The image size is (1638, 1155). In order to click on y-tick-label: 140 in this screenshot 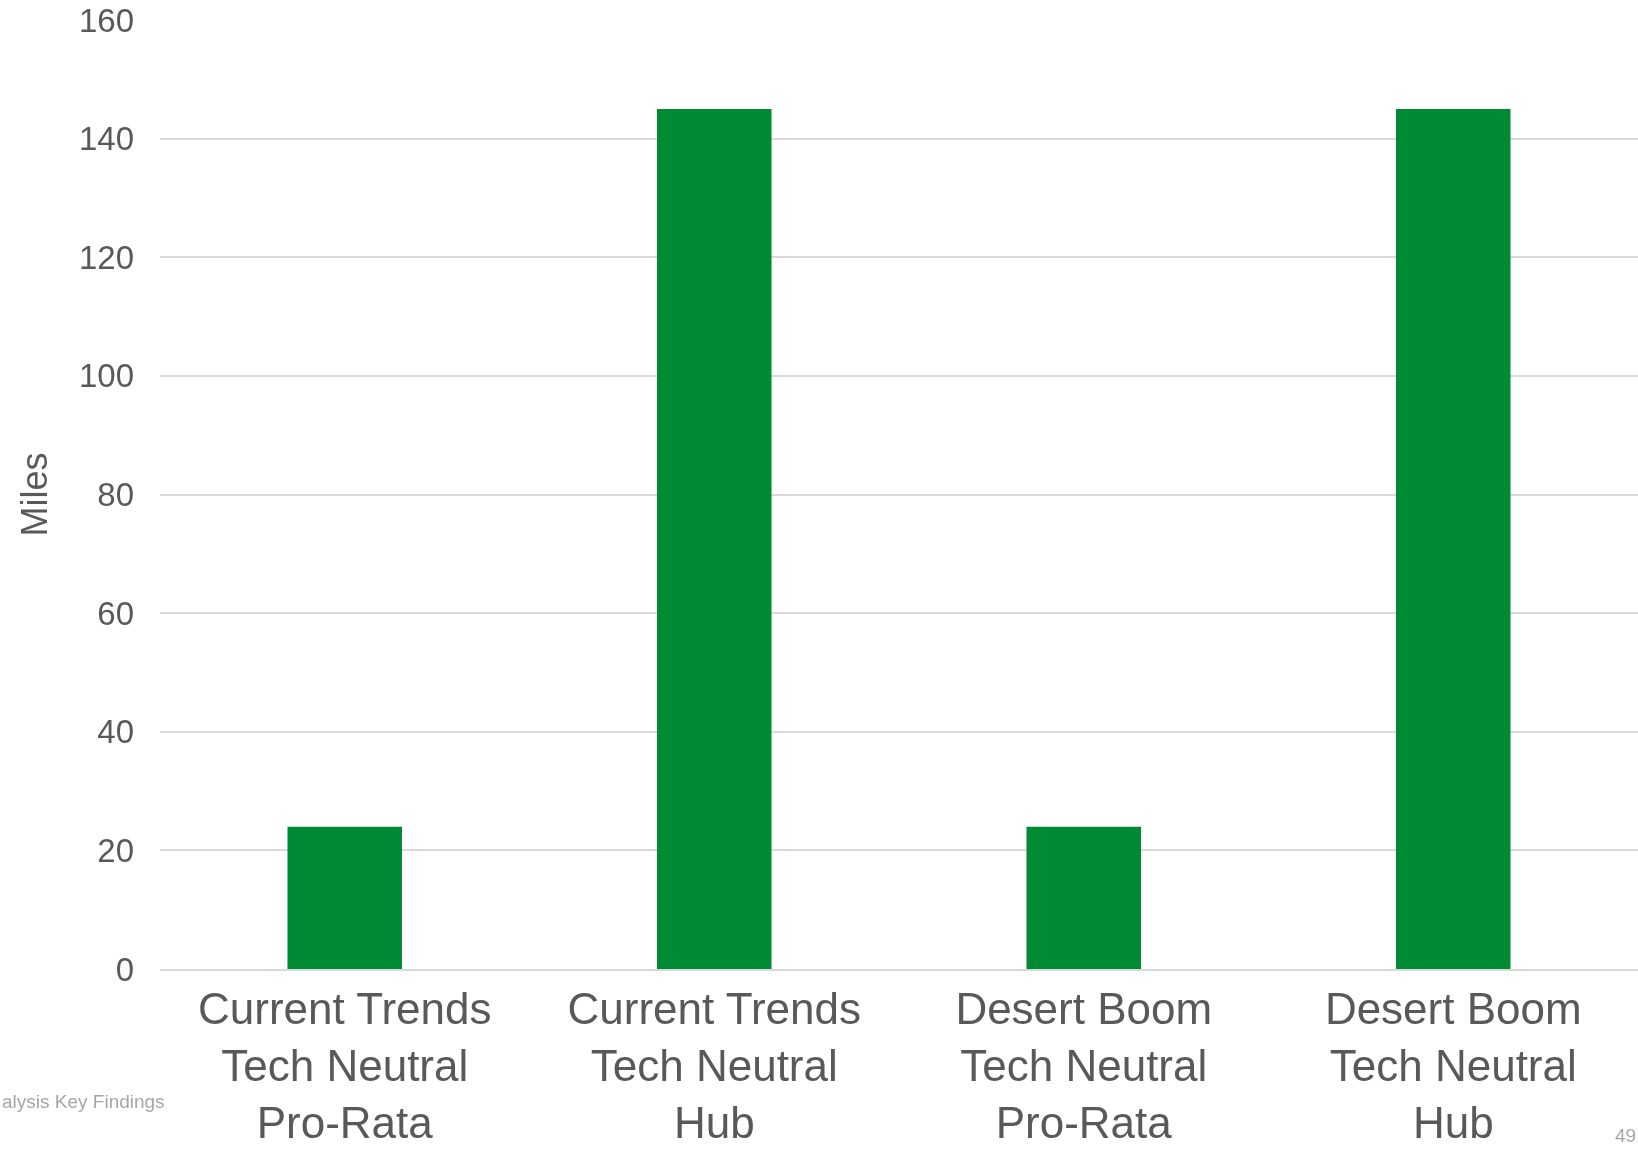, I will do `click(106, 139)`.